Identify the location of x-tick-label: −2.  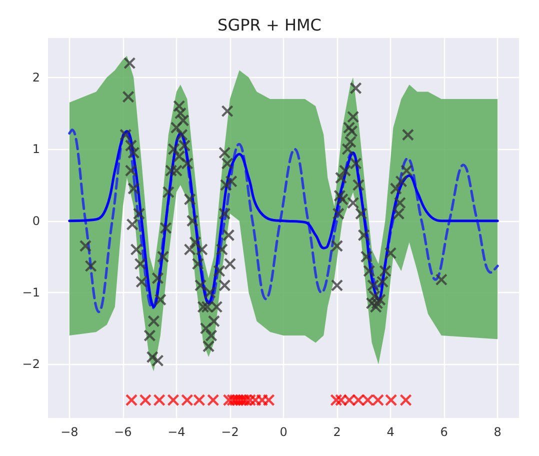
(230, 432).